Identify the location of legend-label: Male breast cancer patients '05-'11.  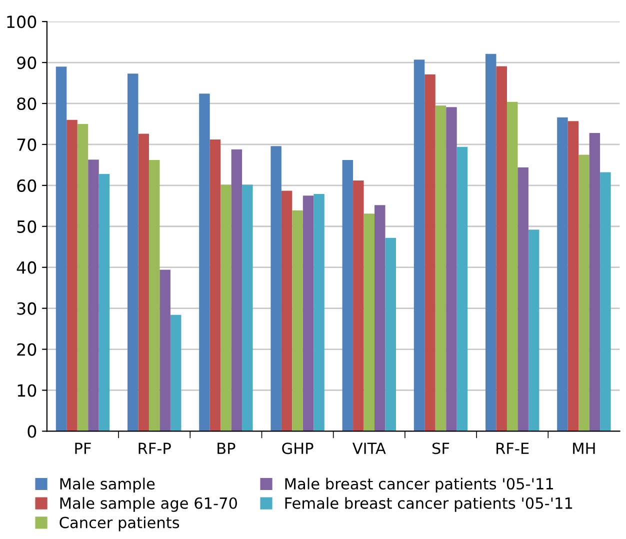
(419, 485).